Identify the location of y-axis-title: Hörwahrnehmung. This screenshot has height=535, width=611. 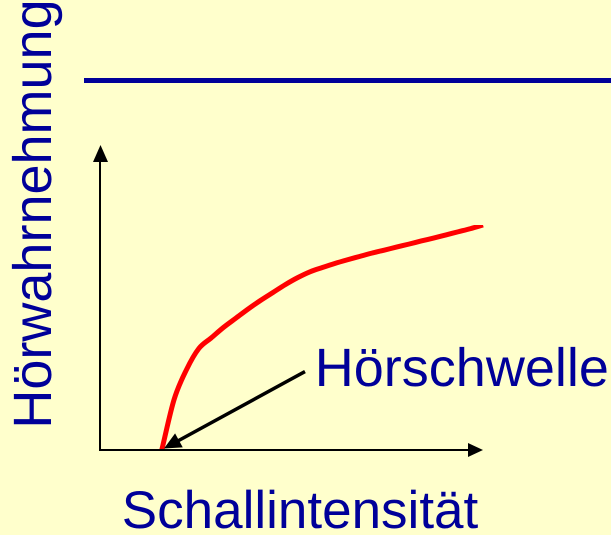
(33, 214).